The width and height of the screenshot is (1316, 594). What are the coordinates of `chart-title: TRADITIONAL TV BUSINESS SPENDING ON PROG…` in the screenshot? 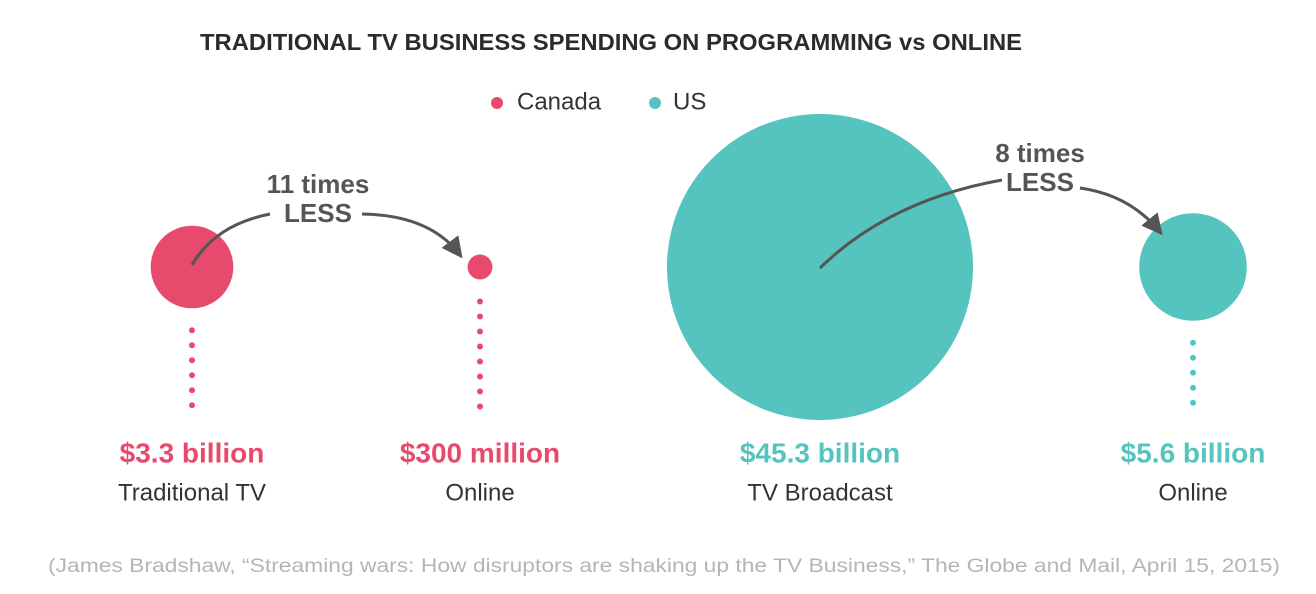 It's located at (611, 42).